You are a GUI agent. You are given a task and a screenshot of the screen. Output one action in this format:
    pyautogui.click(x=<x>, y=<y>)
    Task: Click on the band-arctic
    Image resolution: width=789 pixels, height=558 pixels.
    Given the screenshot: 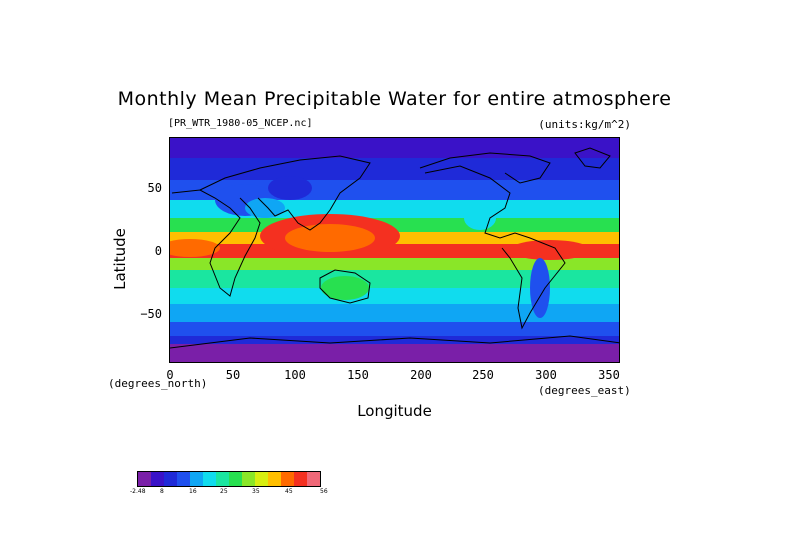 What is the action you would take?
    pyautogui.click(x=394, y=148)
    